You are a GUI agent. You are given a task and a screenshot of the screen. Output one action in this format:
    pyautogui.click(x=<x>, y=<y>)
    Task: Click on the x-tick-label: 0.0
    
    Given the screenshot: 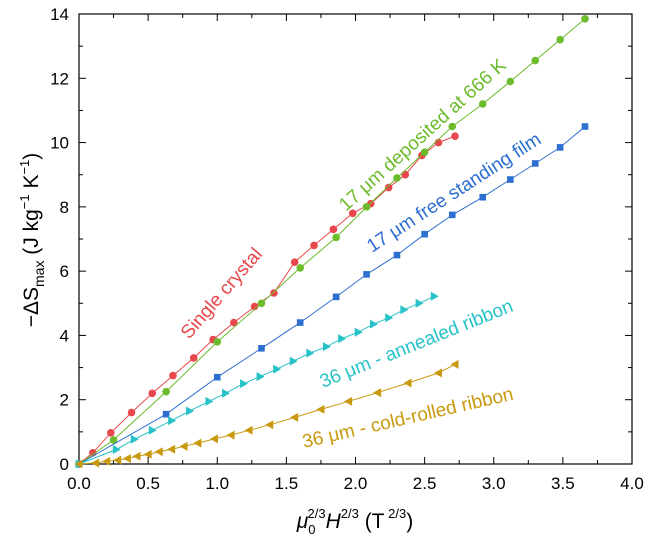 What is the action you would take?
    pyautogui.click(x=79, y=483)
    